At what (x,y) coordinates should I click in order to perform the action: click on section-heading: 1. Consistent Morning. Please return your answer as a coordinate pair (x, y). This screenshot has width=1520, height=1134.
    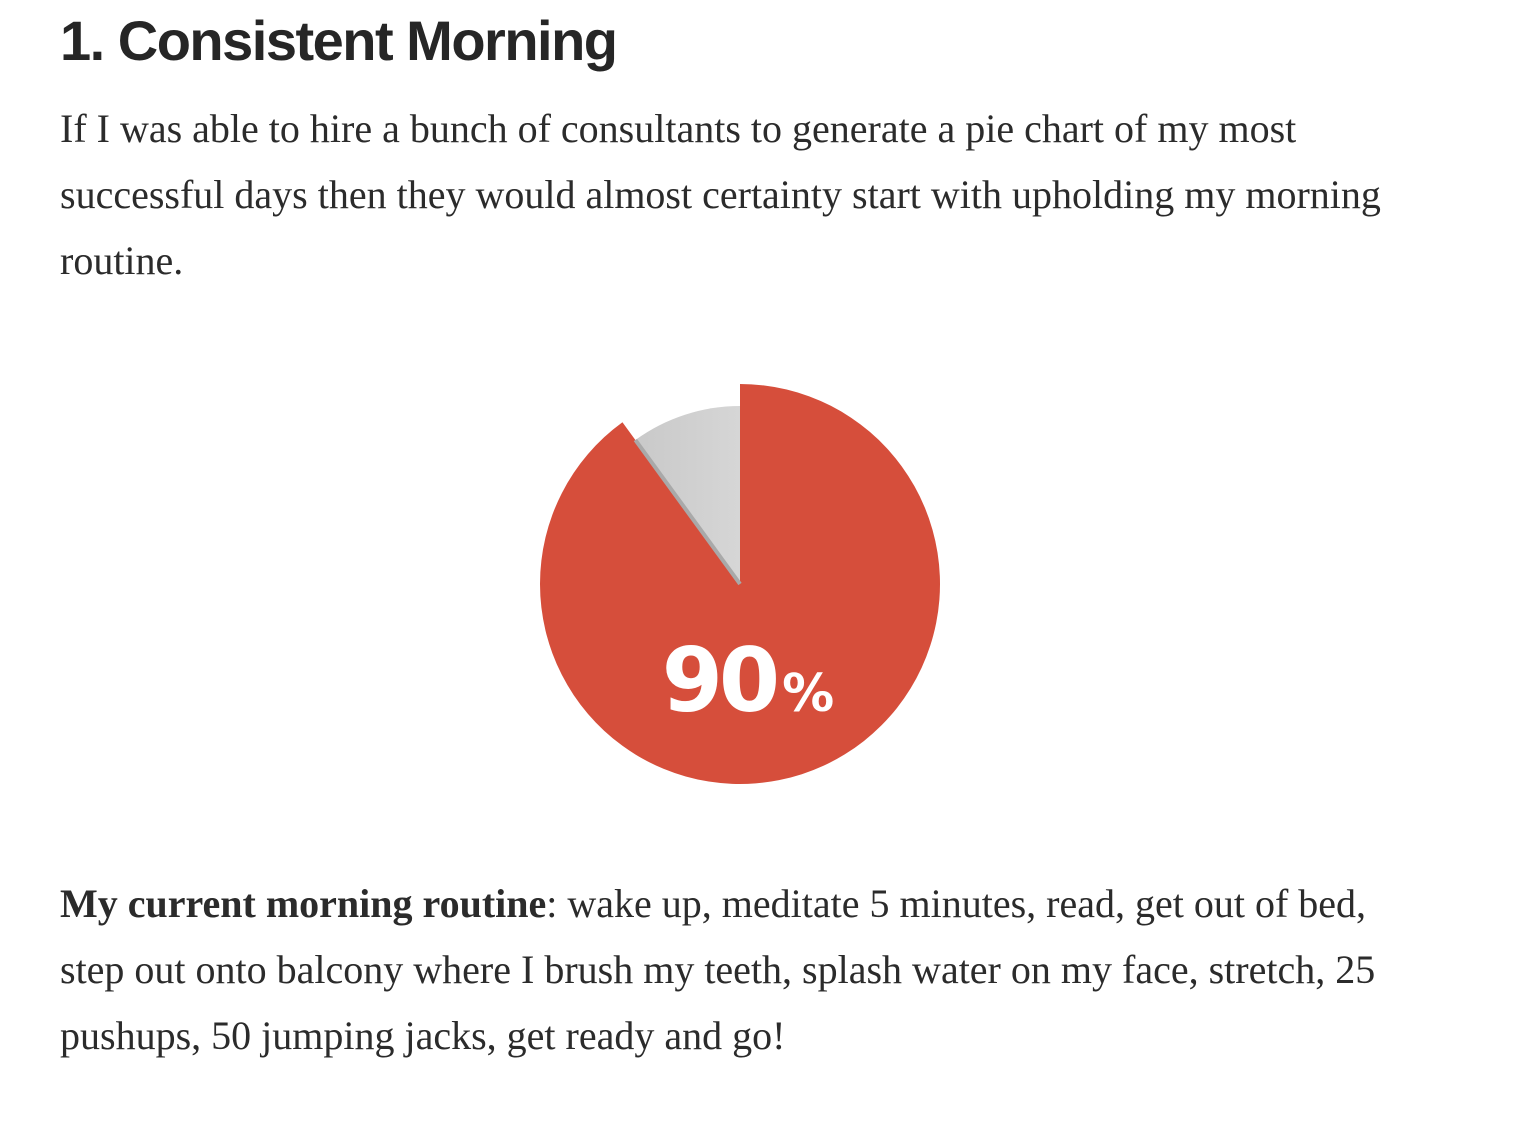
    Looking at the image, I should click on (339, 40).